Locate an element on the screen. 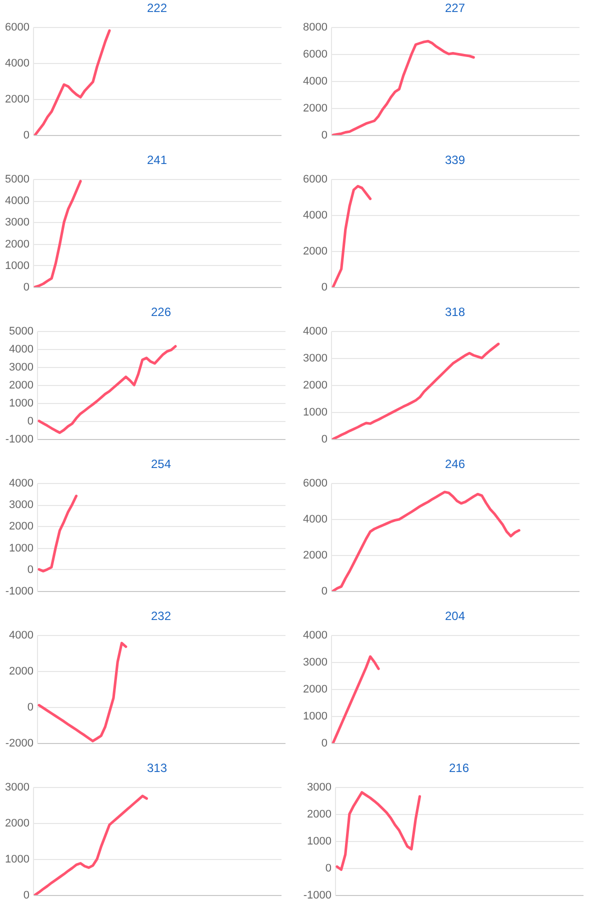 This screenshot has width=596, height=917. chart-title: 216 is located at coordinates (459, 768).